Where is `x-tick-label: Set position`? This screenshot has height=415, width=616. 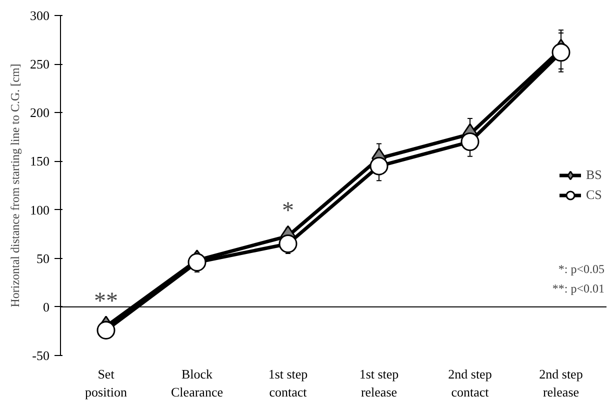 x-tick-label: Set position is located at coordinates (106, 383).